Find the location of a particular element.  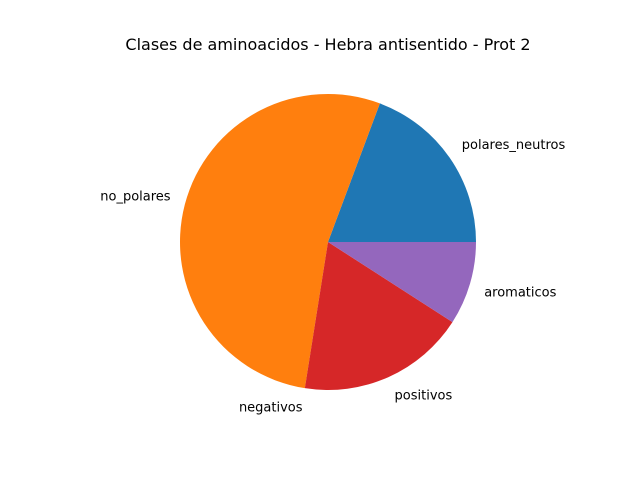

pie-label-aromaticos: aromaticos is located at coordinates (520, 293).